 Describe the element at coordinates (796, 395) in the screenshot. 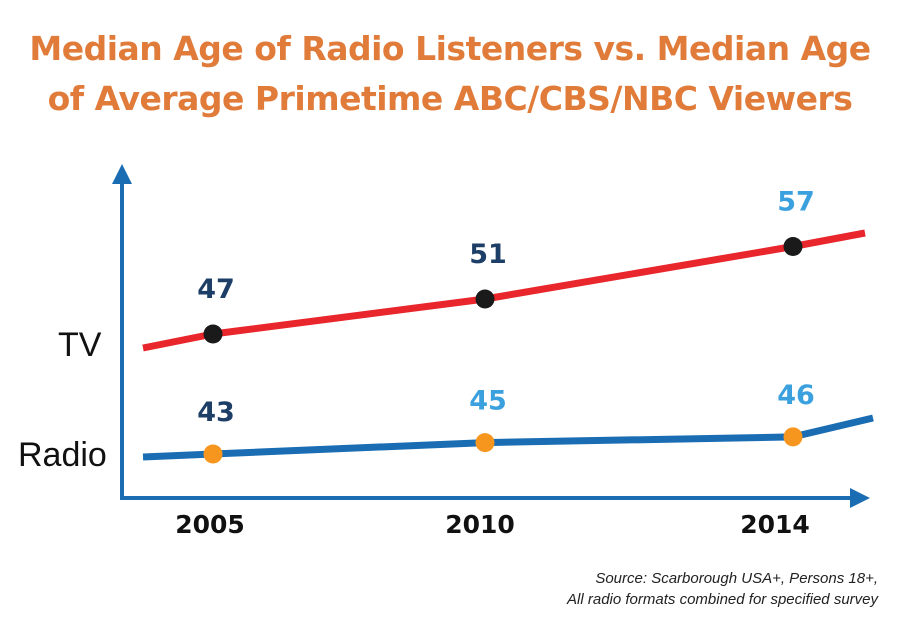

I see `data-label: 46` at that location.